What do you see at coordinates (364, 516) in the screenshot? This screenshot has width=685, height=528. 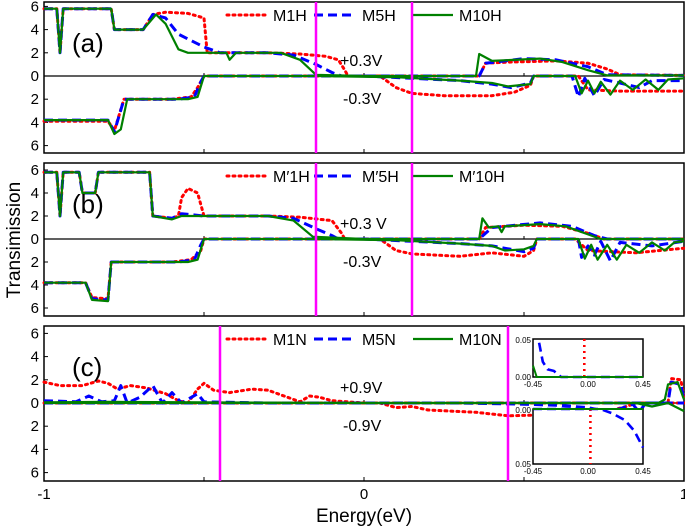 I see `x-axis-label: Energy(eV)` at bounding box center [364, 516].